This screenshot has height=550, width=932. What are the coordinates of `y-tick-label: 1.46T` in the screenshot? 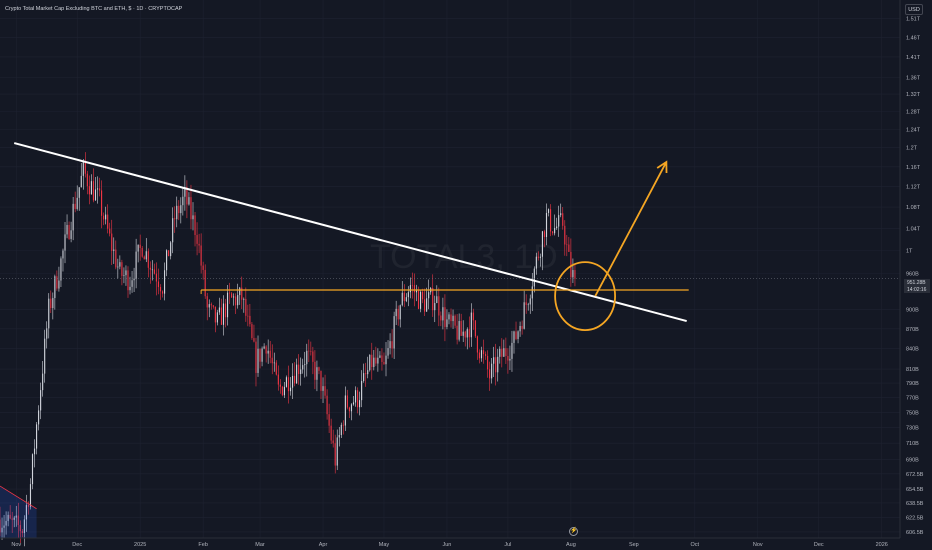 It's located at (913, 38).